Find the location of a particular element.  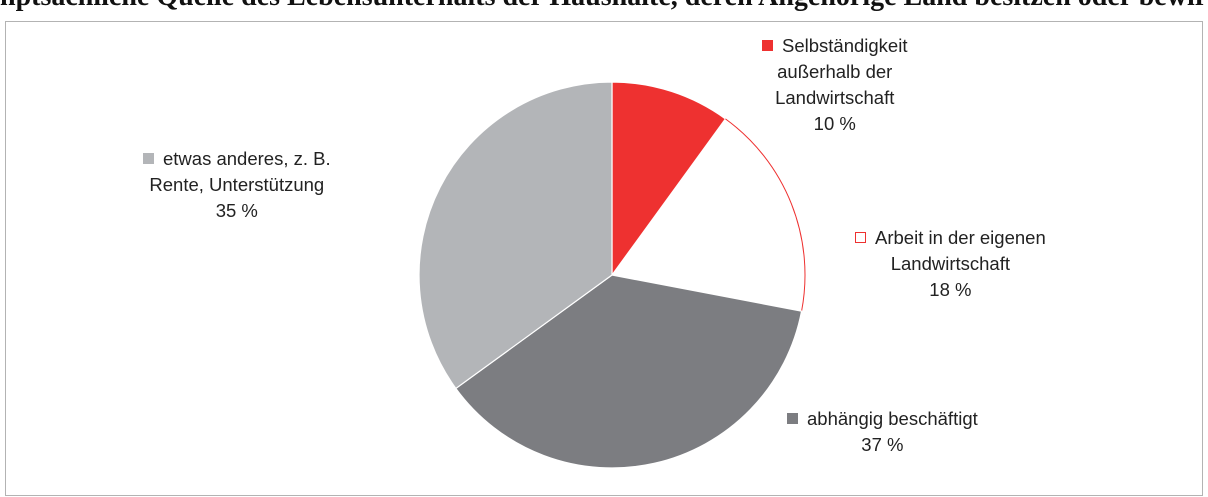

legend-marker-etwas-anderes is located at coordinates (148, 158).